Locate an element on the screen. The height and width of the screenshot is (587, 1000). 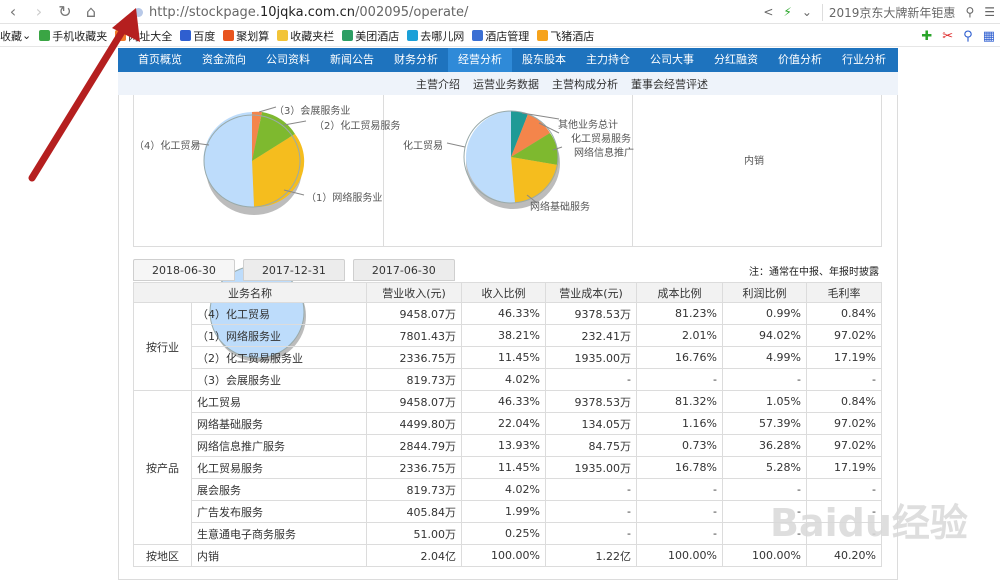
bookmark-item: 收藏夹栏 is located at coordinates (305, 36).